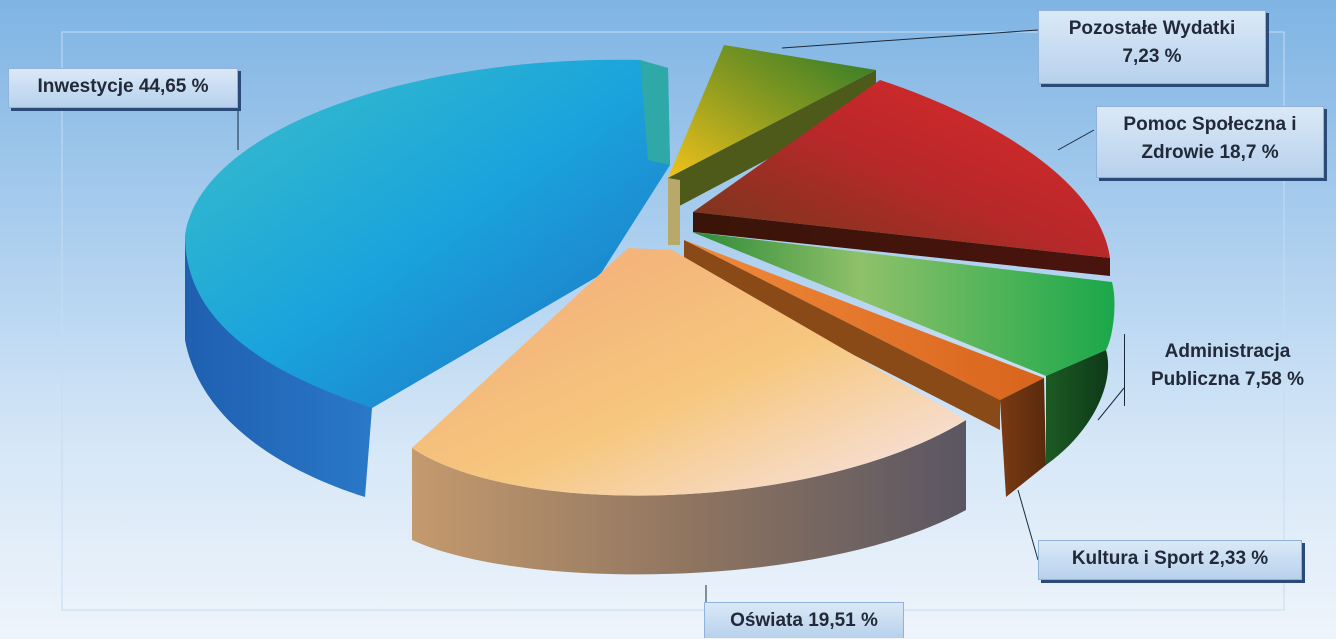 This screenshot has width=1336, height=639. What do you see at coordinates (1111, 404) in the screenshot?
I see `leader-administracja` at bounding box center [1111, 404].